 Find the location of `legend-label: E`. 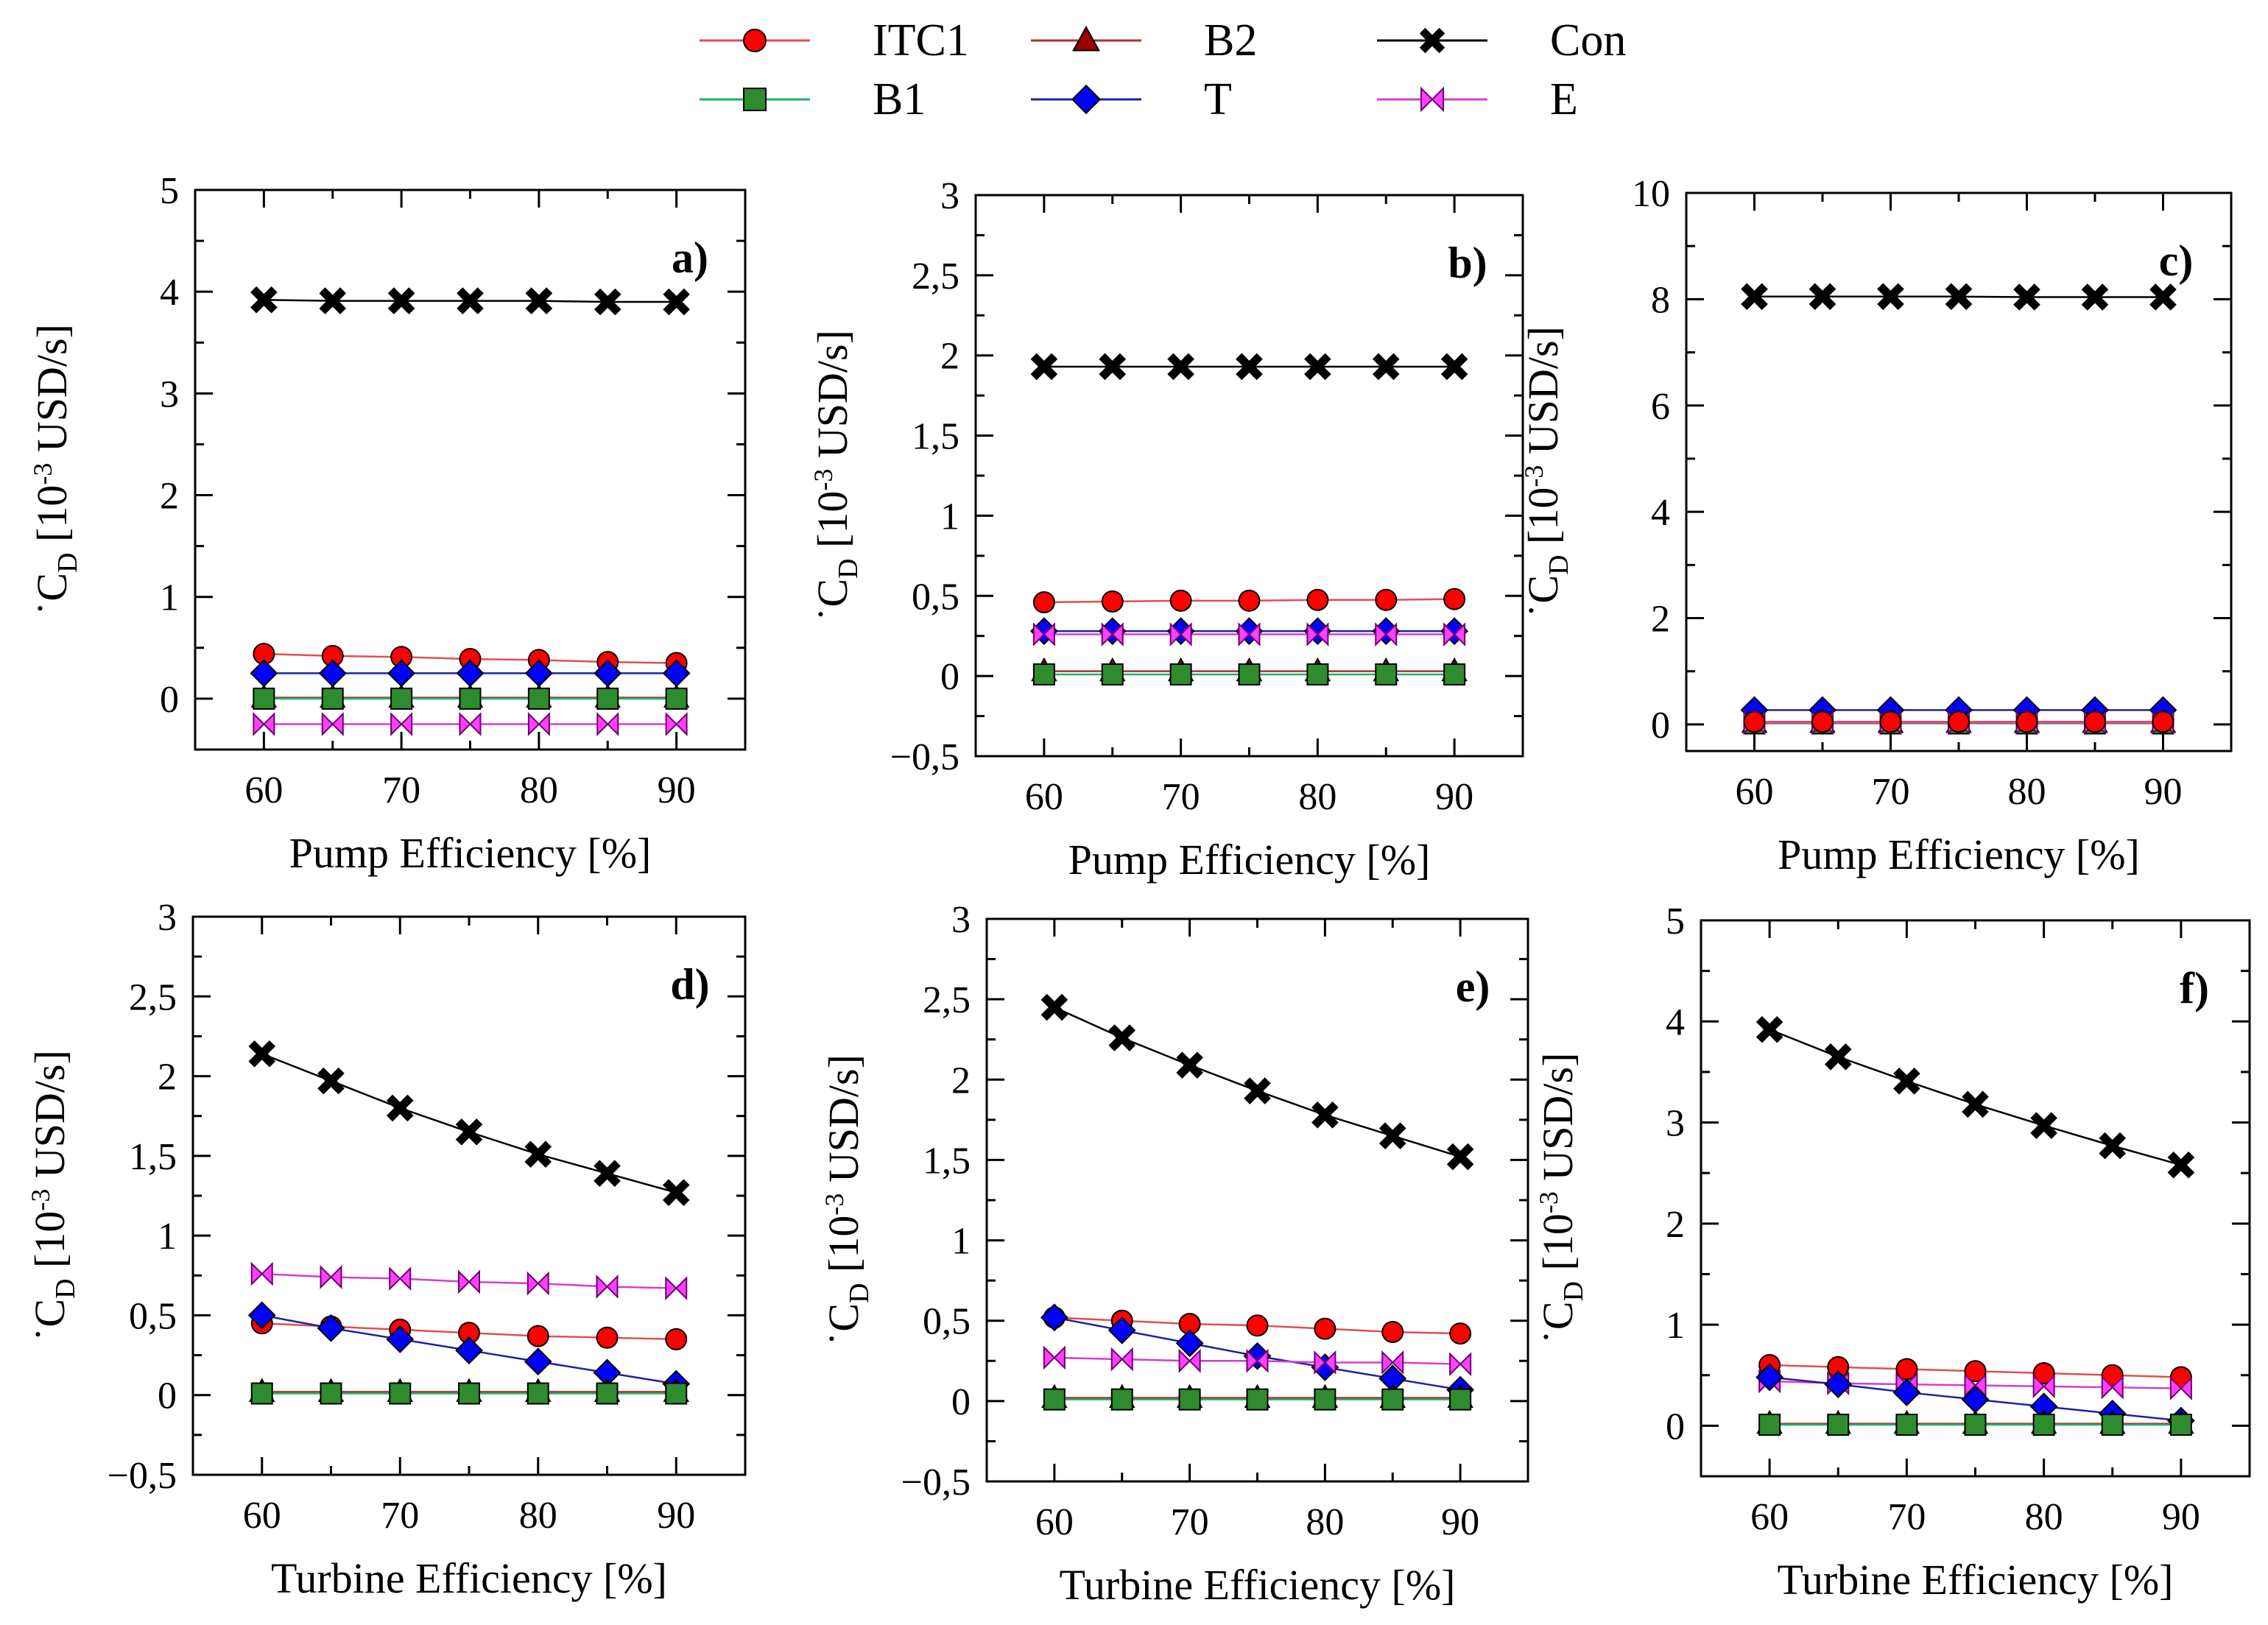

legend-label: E is located at coordinates (1564, 96).